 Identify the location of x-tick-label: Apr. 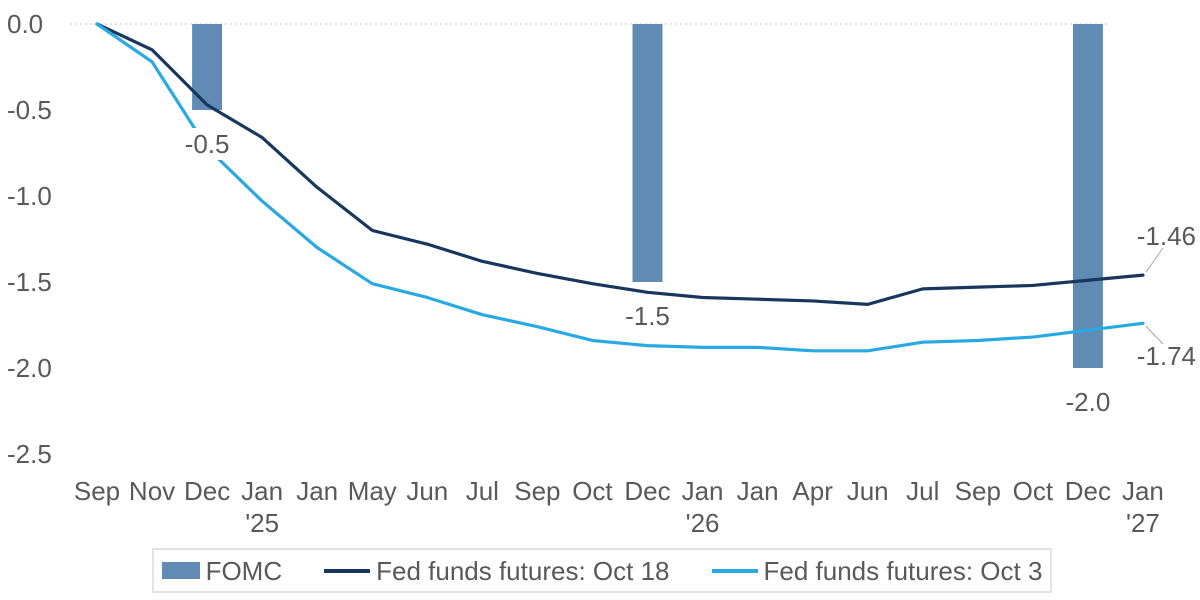
(812, 491).